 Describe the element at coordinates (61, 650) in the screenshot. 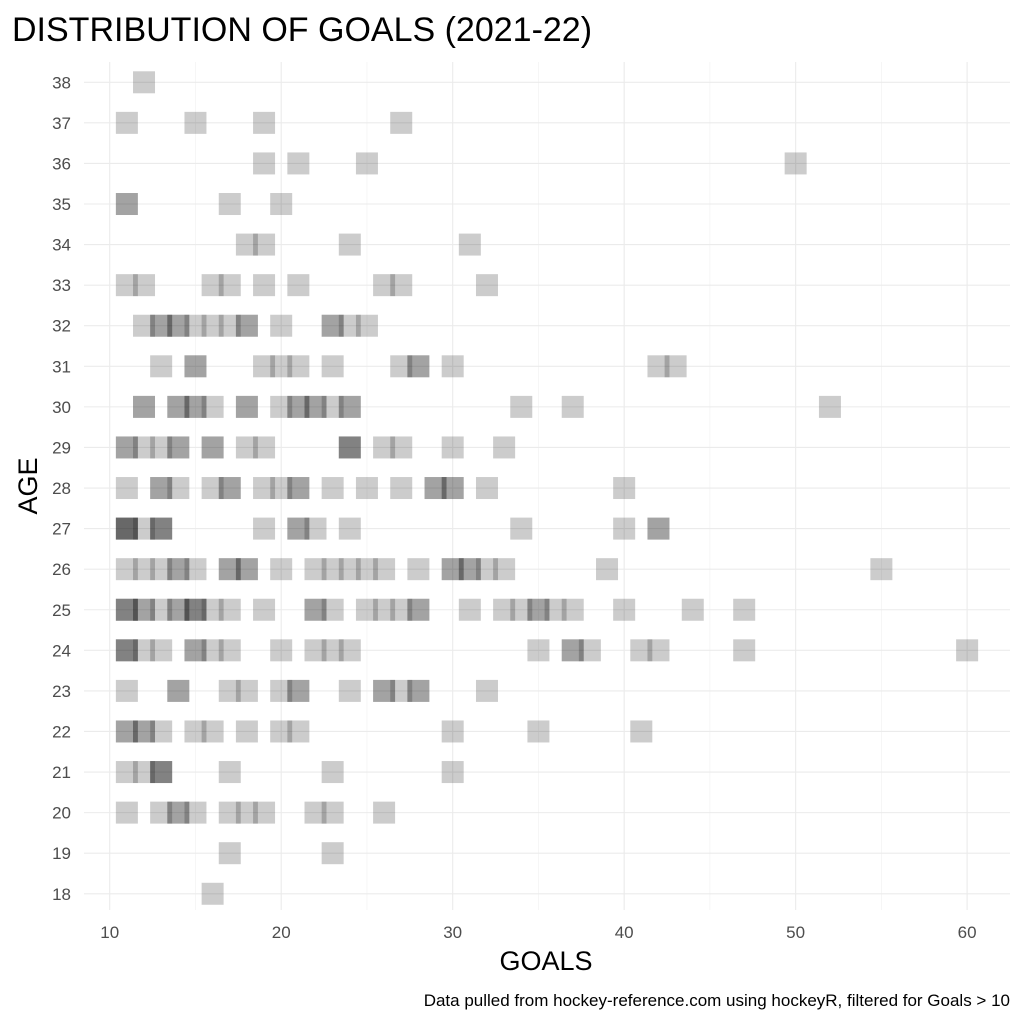

I see `y-tick-label: 24` at that location.